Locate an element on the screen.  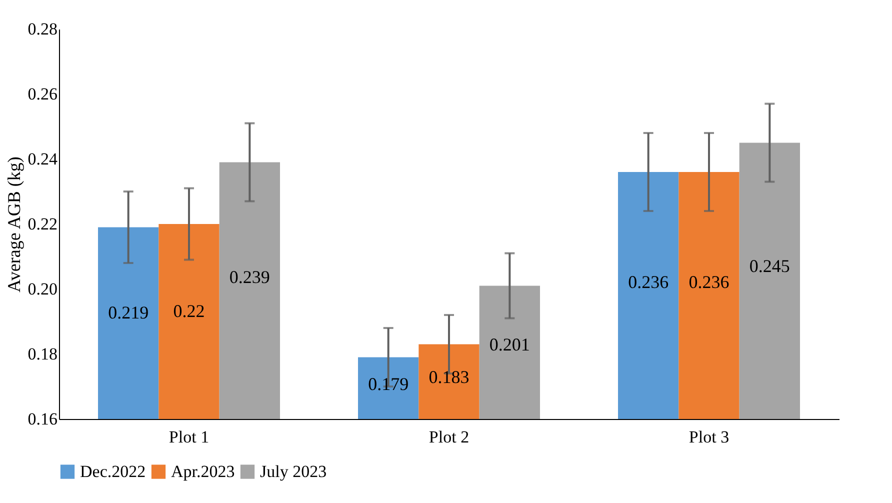
y-tick-label: 0.20 is located at coordinates (43, 289).